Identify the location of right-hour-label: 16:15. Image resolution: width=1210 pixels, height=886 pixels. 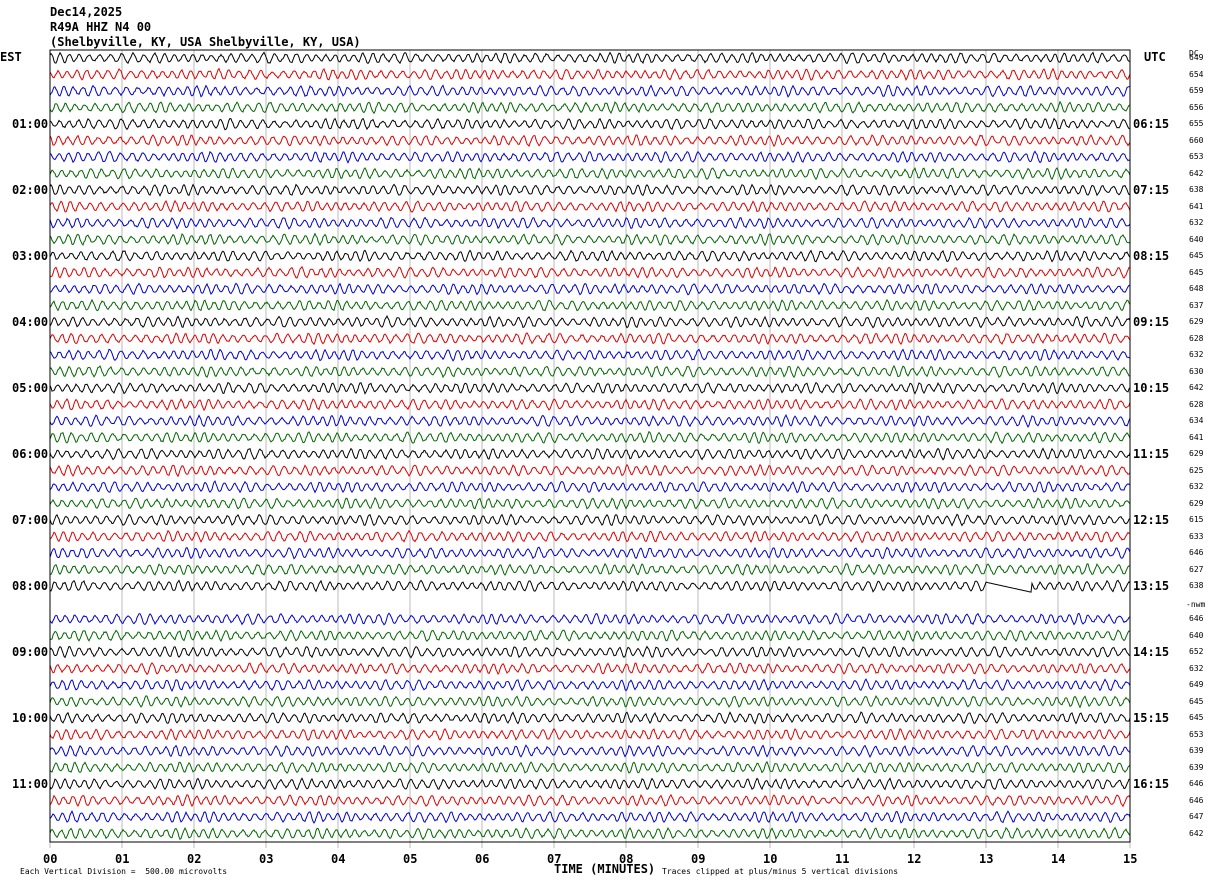
(1151, 784).